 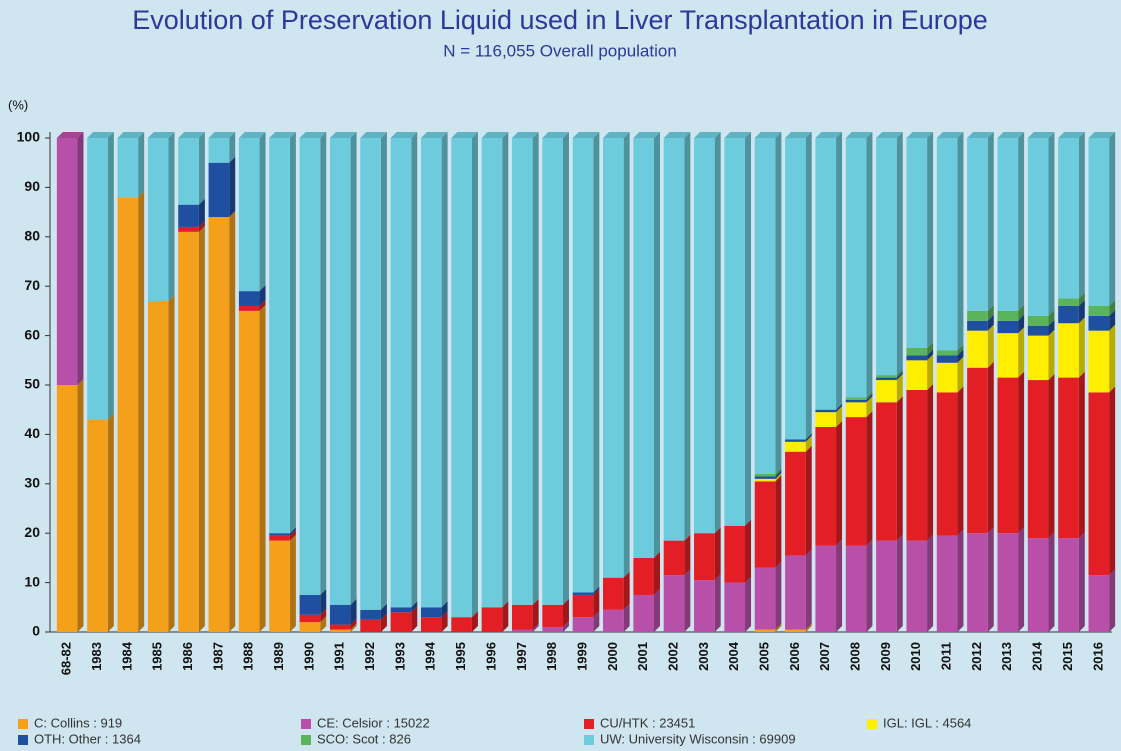 What do you see at coordinates (703, 656) in the screenshot?
I see `x-tick-label: 2003` at bounding box center [703, 656].